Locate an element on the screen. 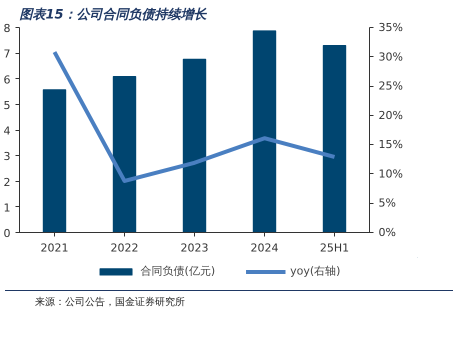 The width and height of the screenshot is (453, 345). y-tick-label: 1 is located at coordinates (7, 207).